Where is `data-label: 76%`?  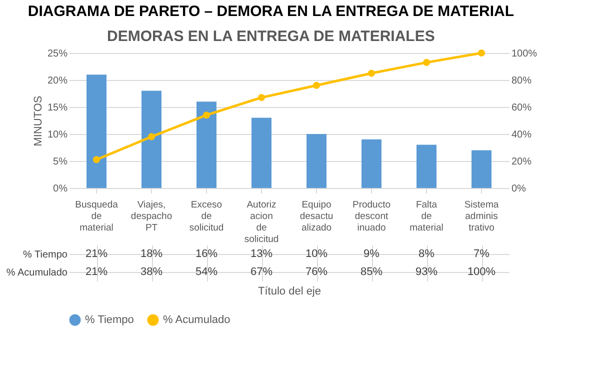 data-label: 76% is located at coordinates (316, 272).